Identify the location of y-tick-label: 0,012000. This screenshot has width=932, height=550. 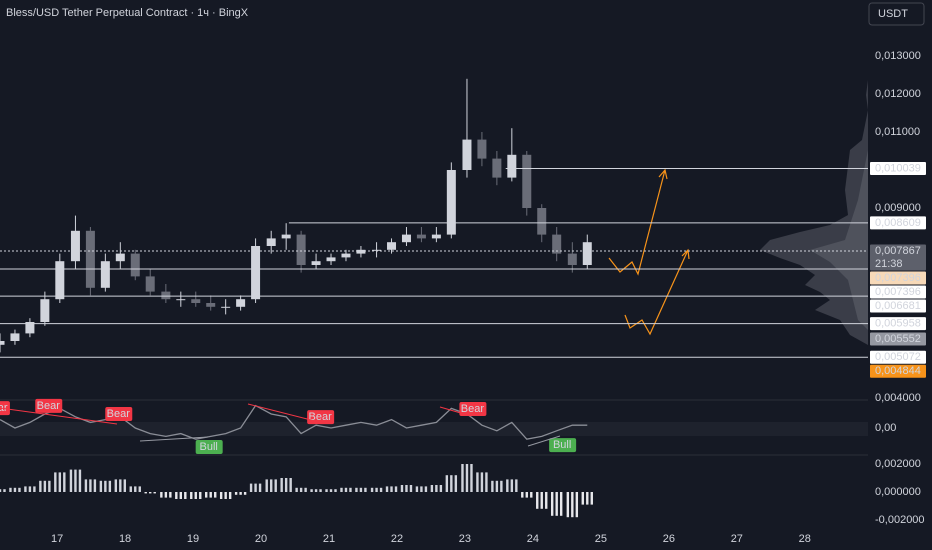
(898, 94).